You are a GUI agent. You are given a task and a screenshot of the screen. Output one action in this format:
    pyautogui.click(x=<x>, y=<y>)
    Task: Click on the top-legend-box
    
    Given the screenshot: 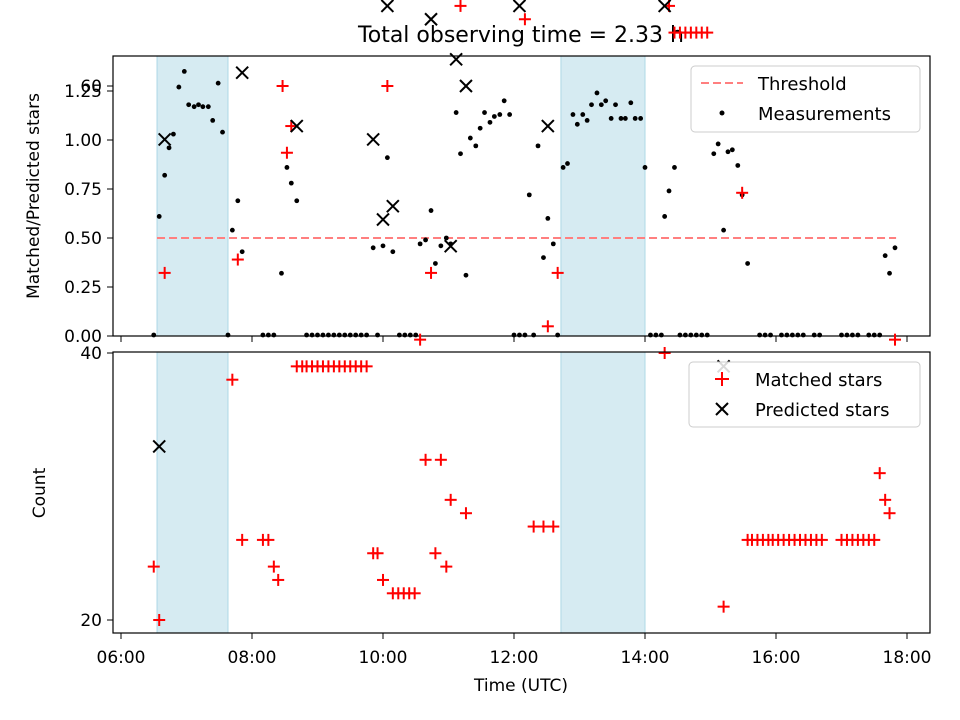 What is the action you would take?
    pyautogui.click(x=805, y=99)
    